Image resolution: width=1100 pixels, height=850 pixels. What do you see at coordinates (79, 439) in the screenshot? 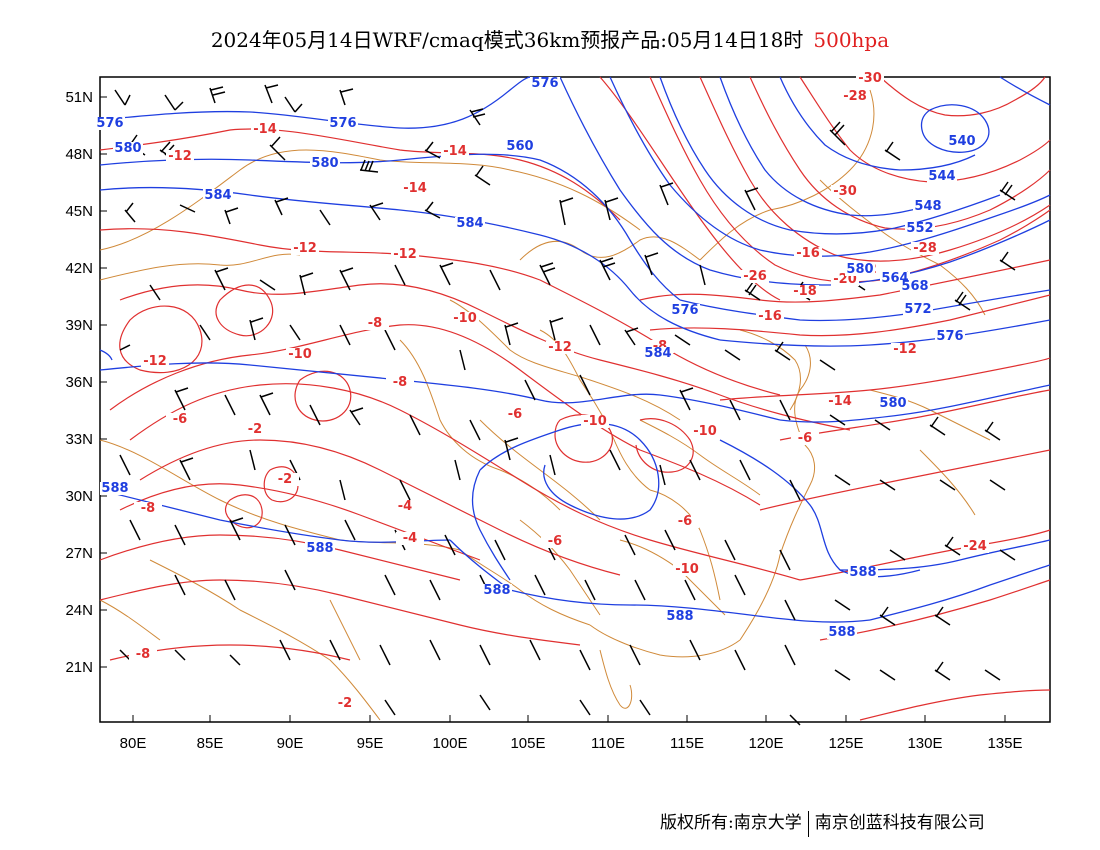
I see `y-tick-label: 33N` at bounding box center [79, 439].